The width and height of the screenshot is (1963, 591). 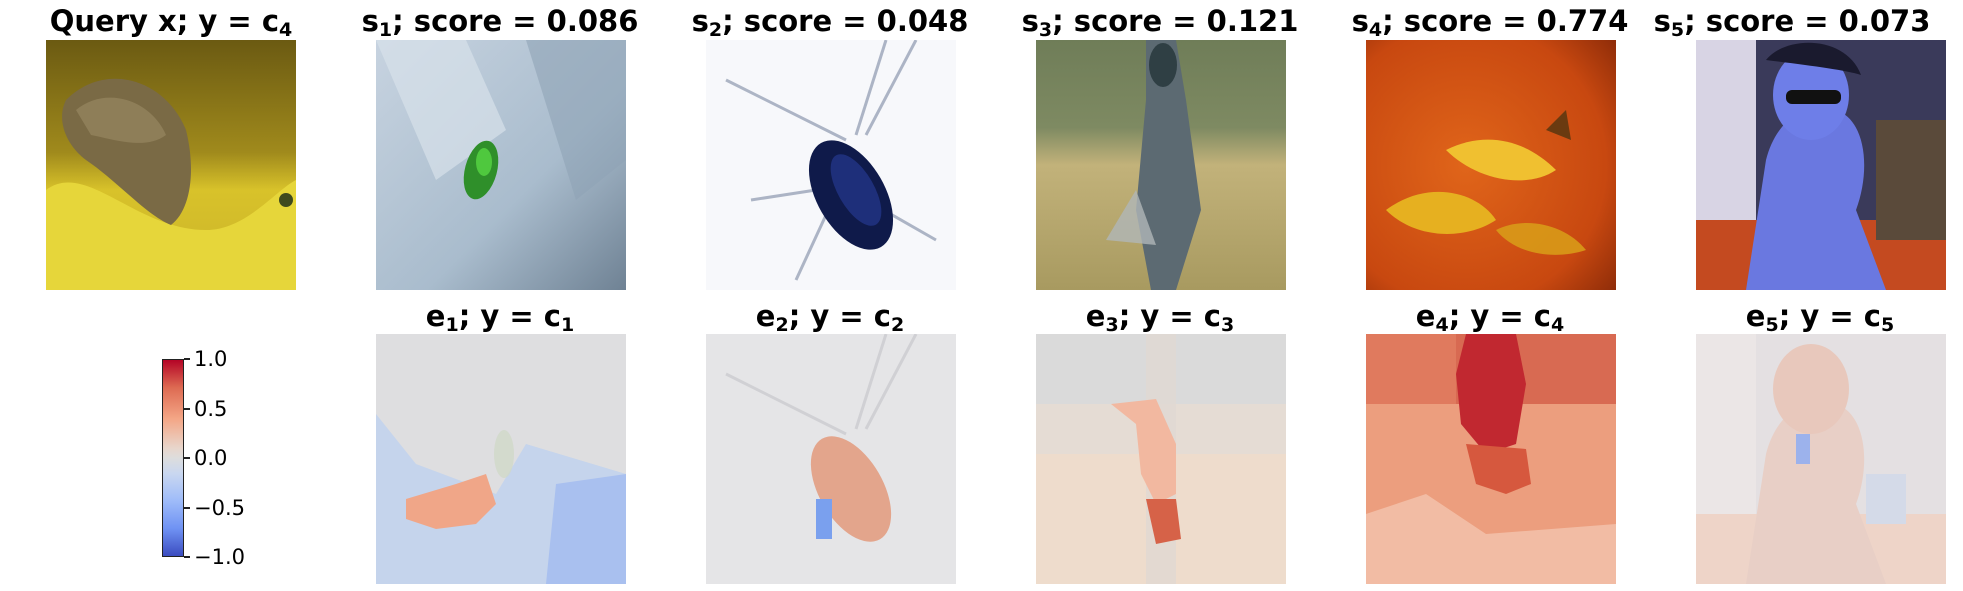 I want to click on score-title-4: s4; score = 0.774, so click(x=1490, y=22).